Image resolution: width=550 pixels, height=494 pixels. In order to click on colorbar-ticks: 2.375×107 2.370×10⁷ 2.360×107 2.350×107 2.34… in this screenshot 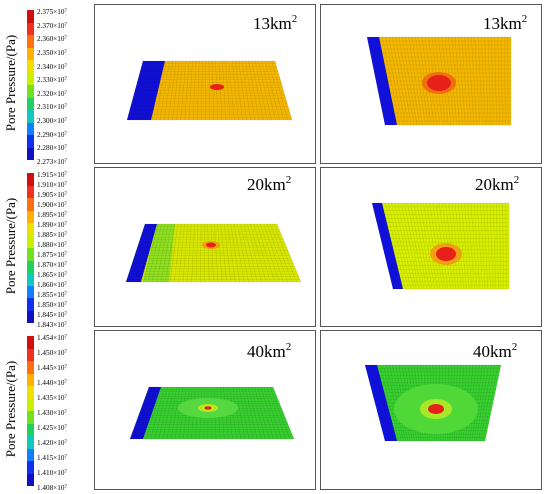, I will do `click(65, 87)`.